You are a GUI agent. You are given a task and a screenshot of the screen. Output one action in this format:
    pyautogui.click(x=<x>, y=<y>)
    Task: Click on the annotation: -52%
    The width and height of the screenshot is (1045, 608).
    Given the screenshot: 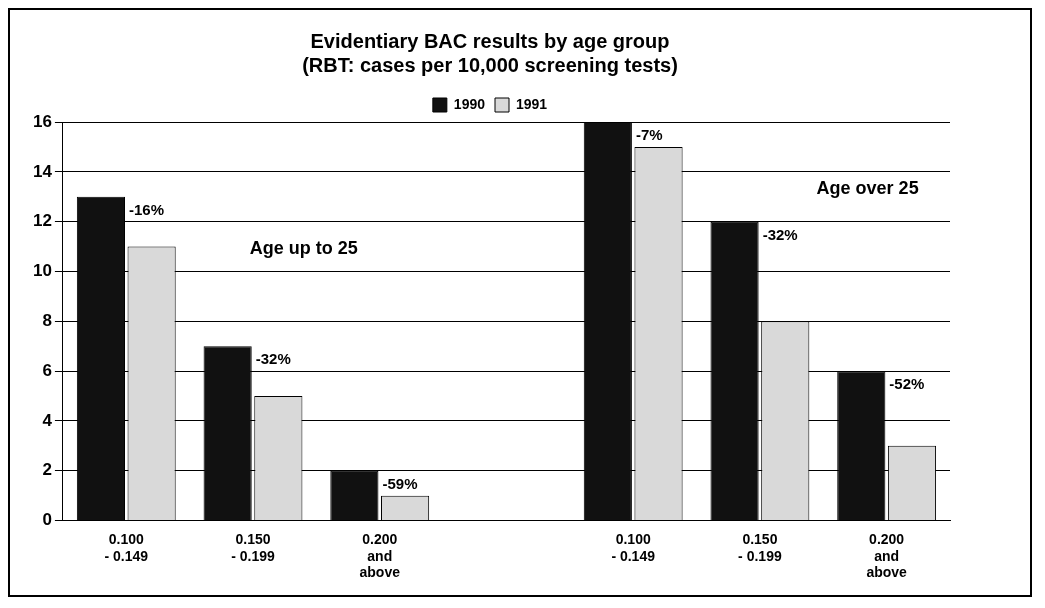 What is the action you would take?
    pyautogui.click(x=907, y=384)
    